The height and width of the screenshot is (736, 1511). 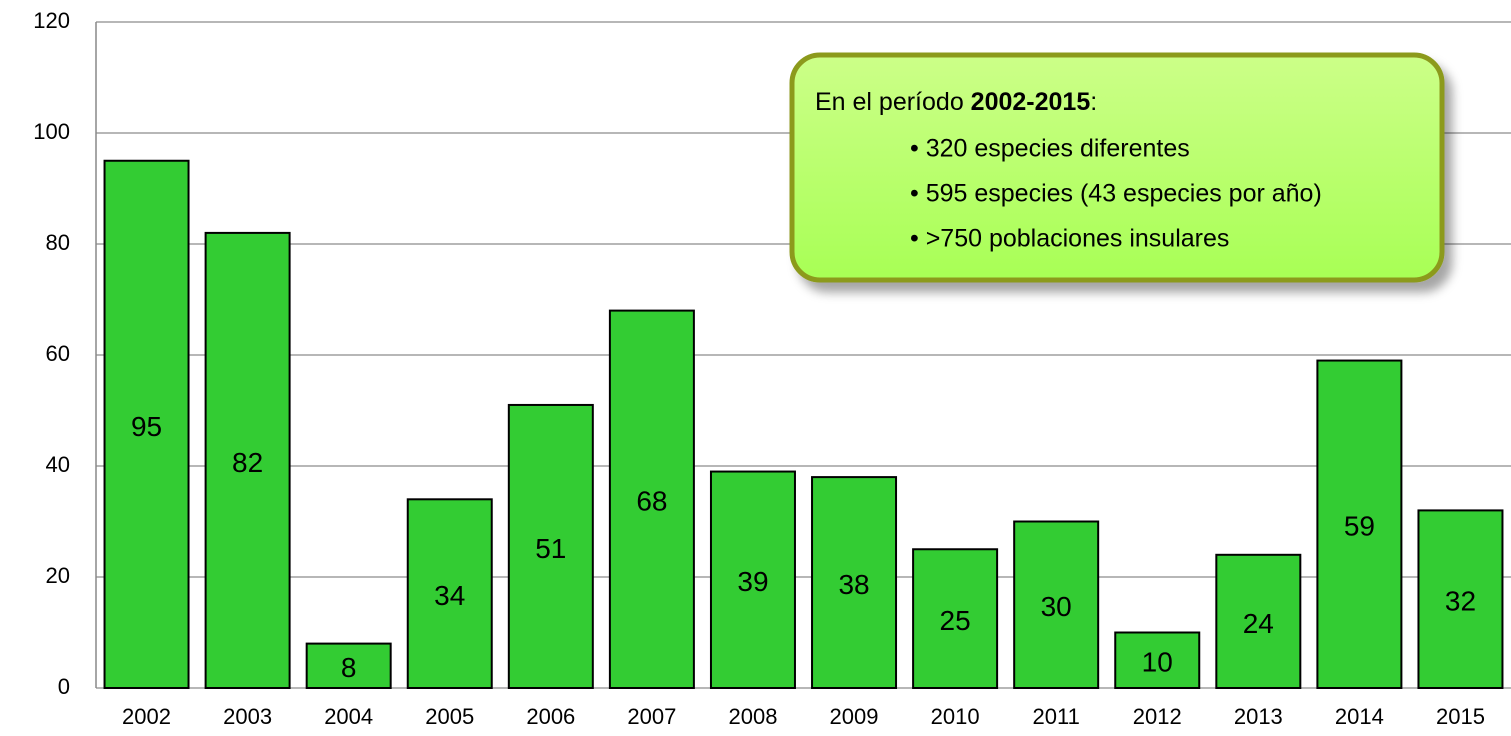 I want to click on value-label: 39, so click(x=752, y=581).